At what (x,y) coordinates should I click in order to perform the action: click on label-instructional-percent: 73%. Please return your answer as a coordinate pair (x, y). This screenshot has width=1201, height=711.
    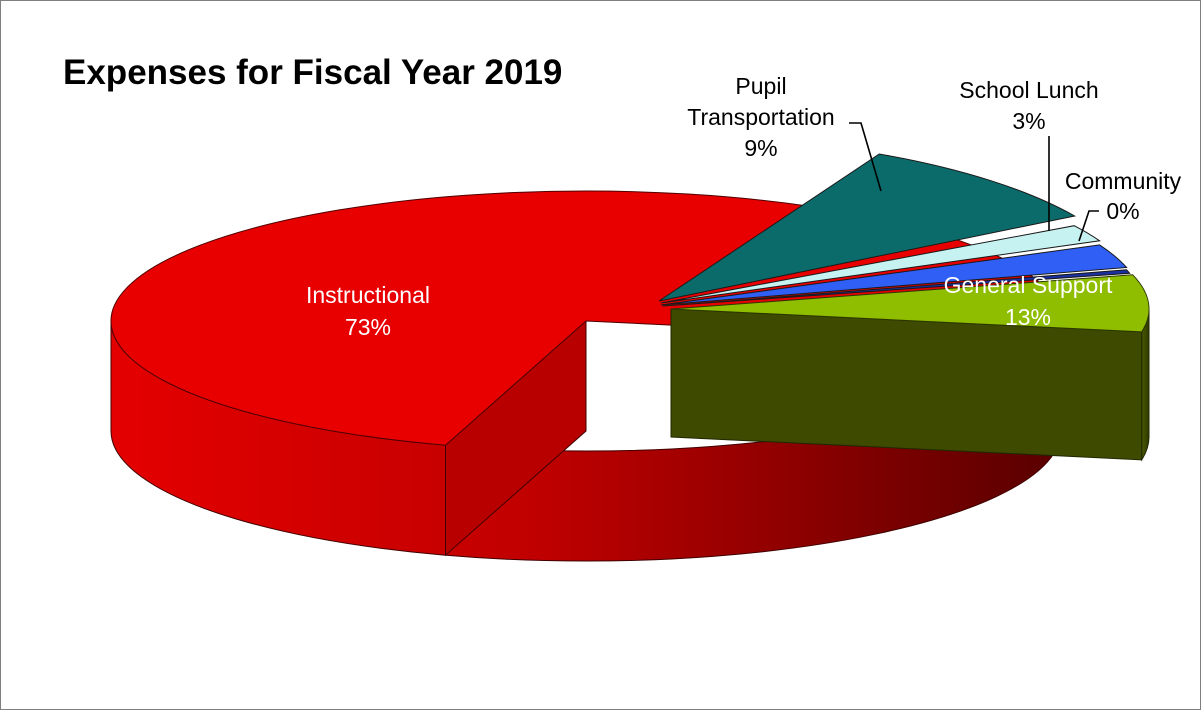
    Looking at the image, I should click on (368, 327).